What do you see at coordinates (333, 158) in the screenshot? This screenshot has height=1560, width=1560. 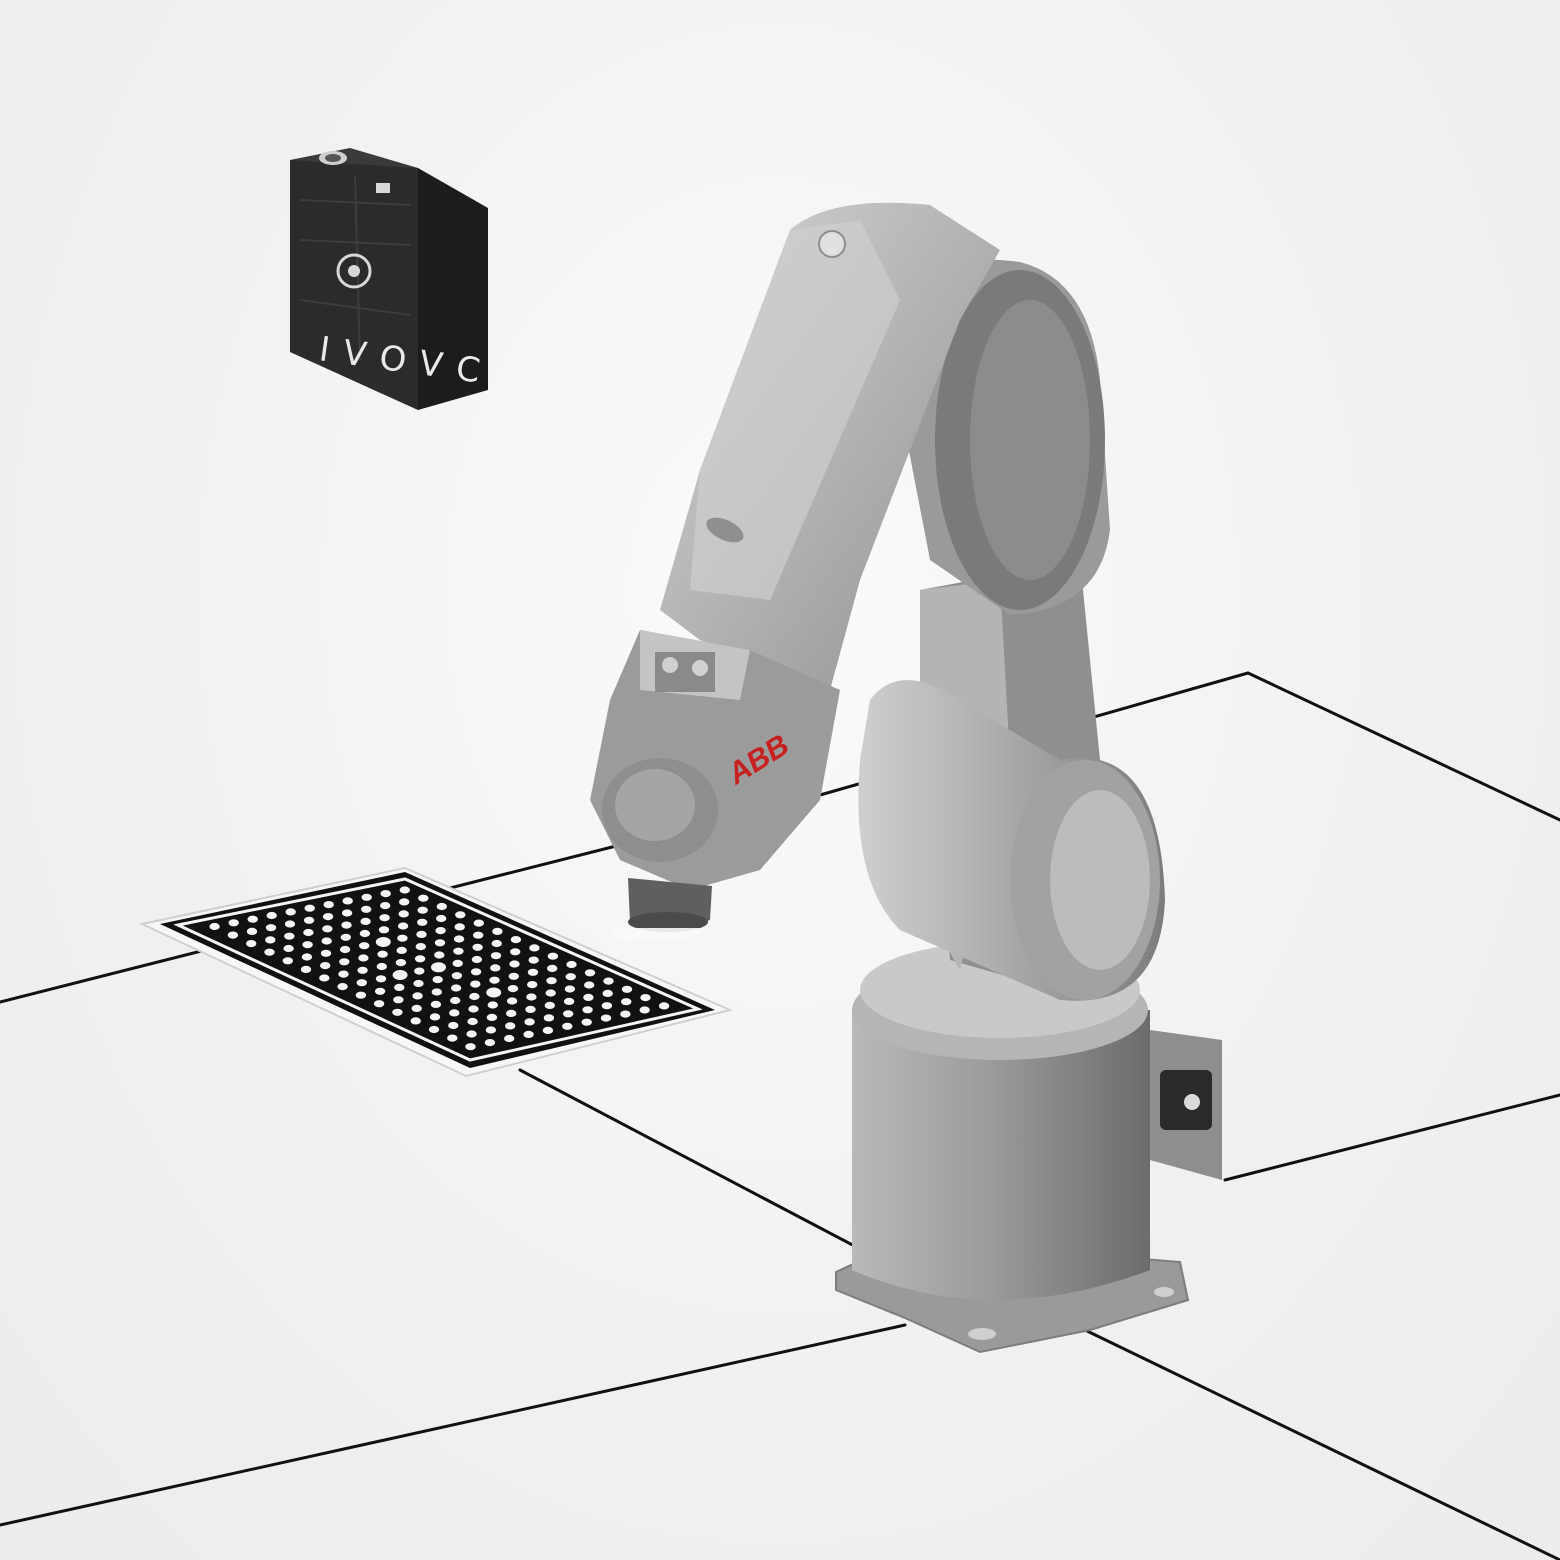 I see `camera-connector-icon` at bounding box center [333, 158].